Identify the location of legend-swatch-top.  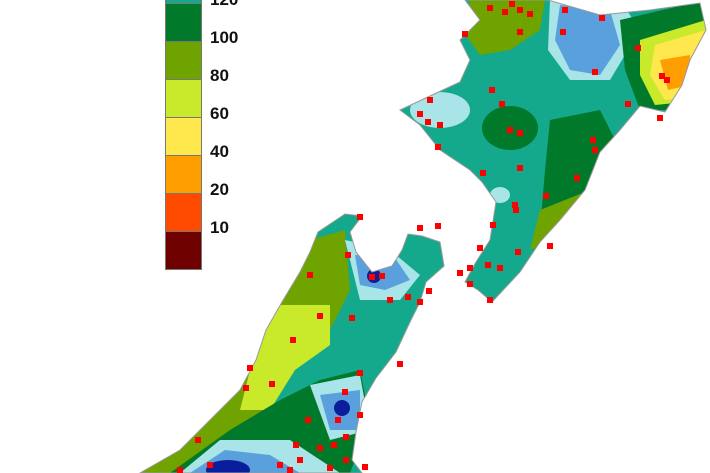
(183, 2).